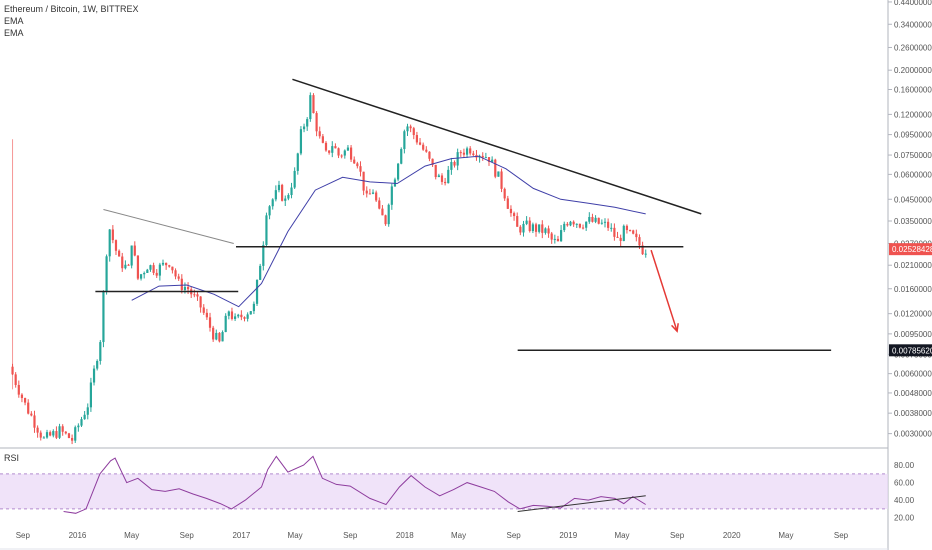  I want to click on rsi-tick-label: 60.00, so click(904, 483).